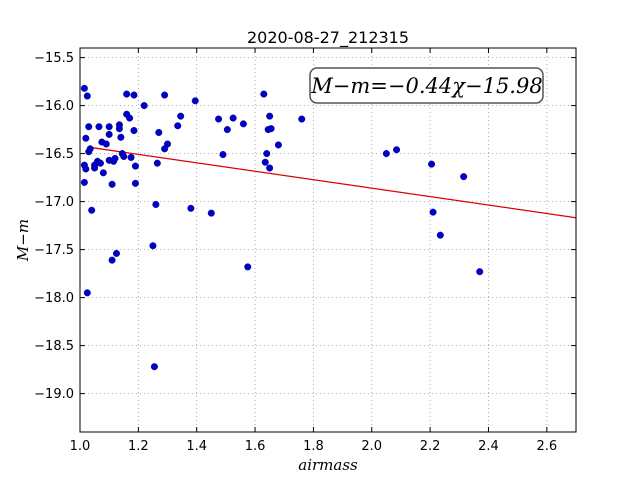  What do you see at coordinates (54, 394) in the screenshot?
I see `y-tick-label: −19.0` at bounding box center [54, 394].